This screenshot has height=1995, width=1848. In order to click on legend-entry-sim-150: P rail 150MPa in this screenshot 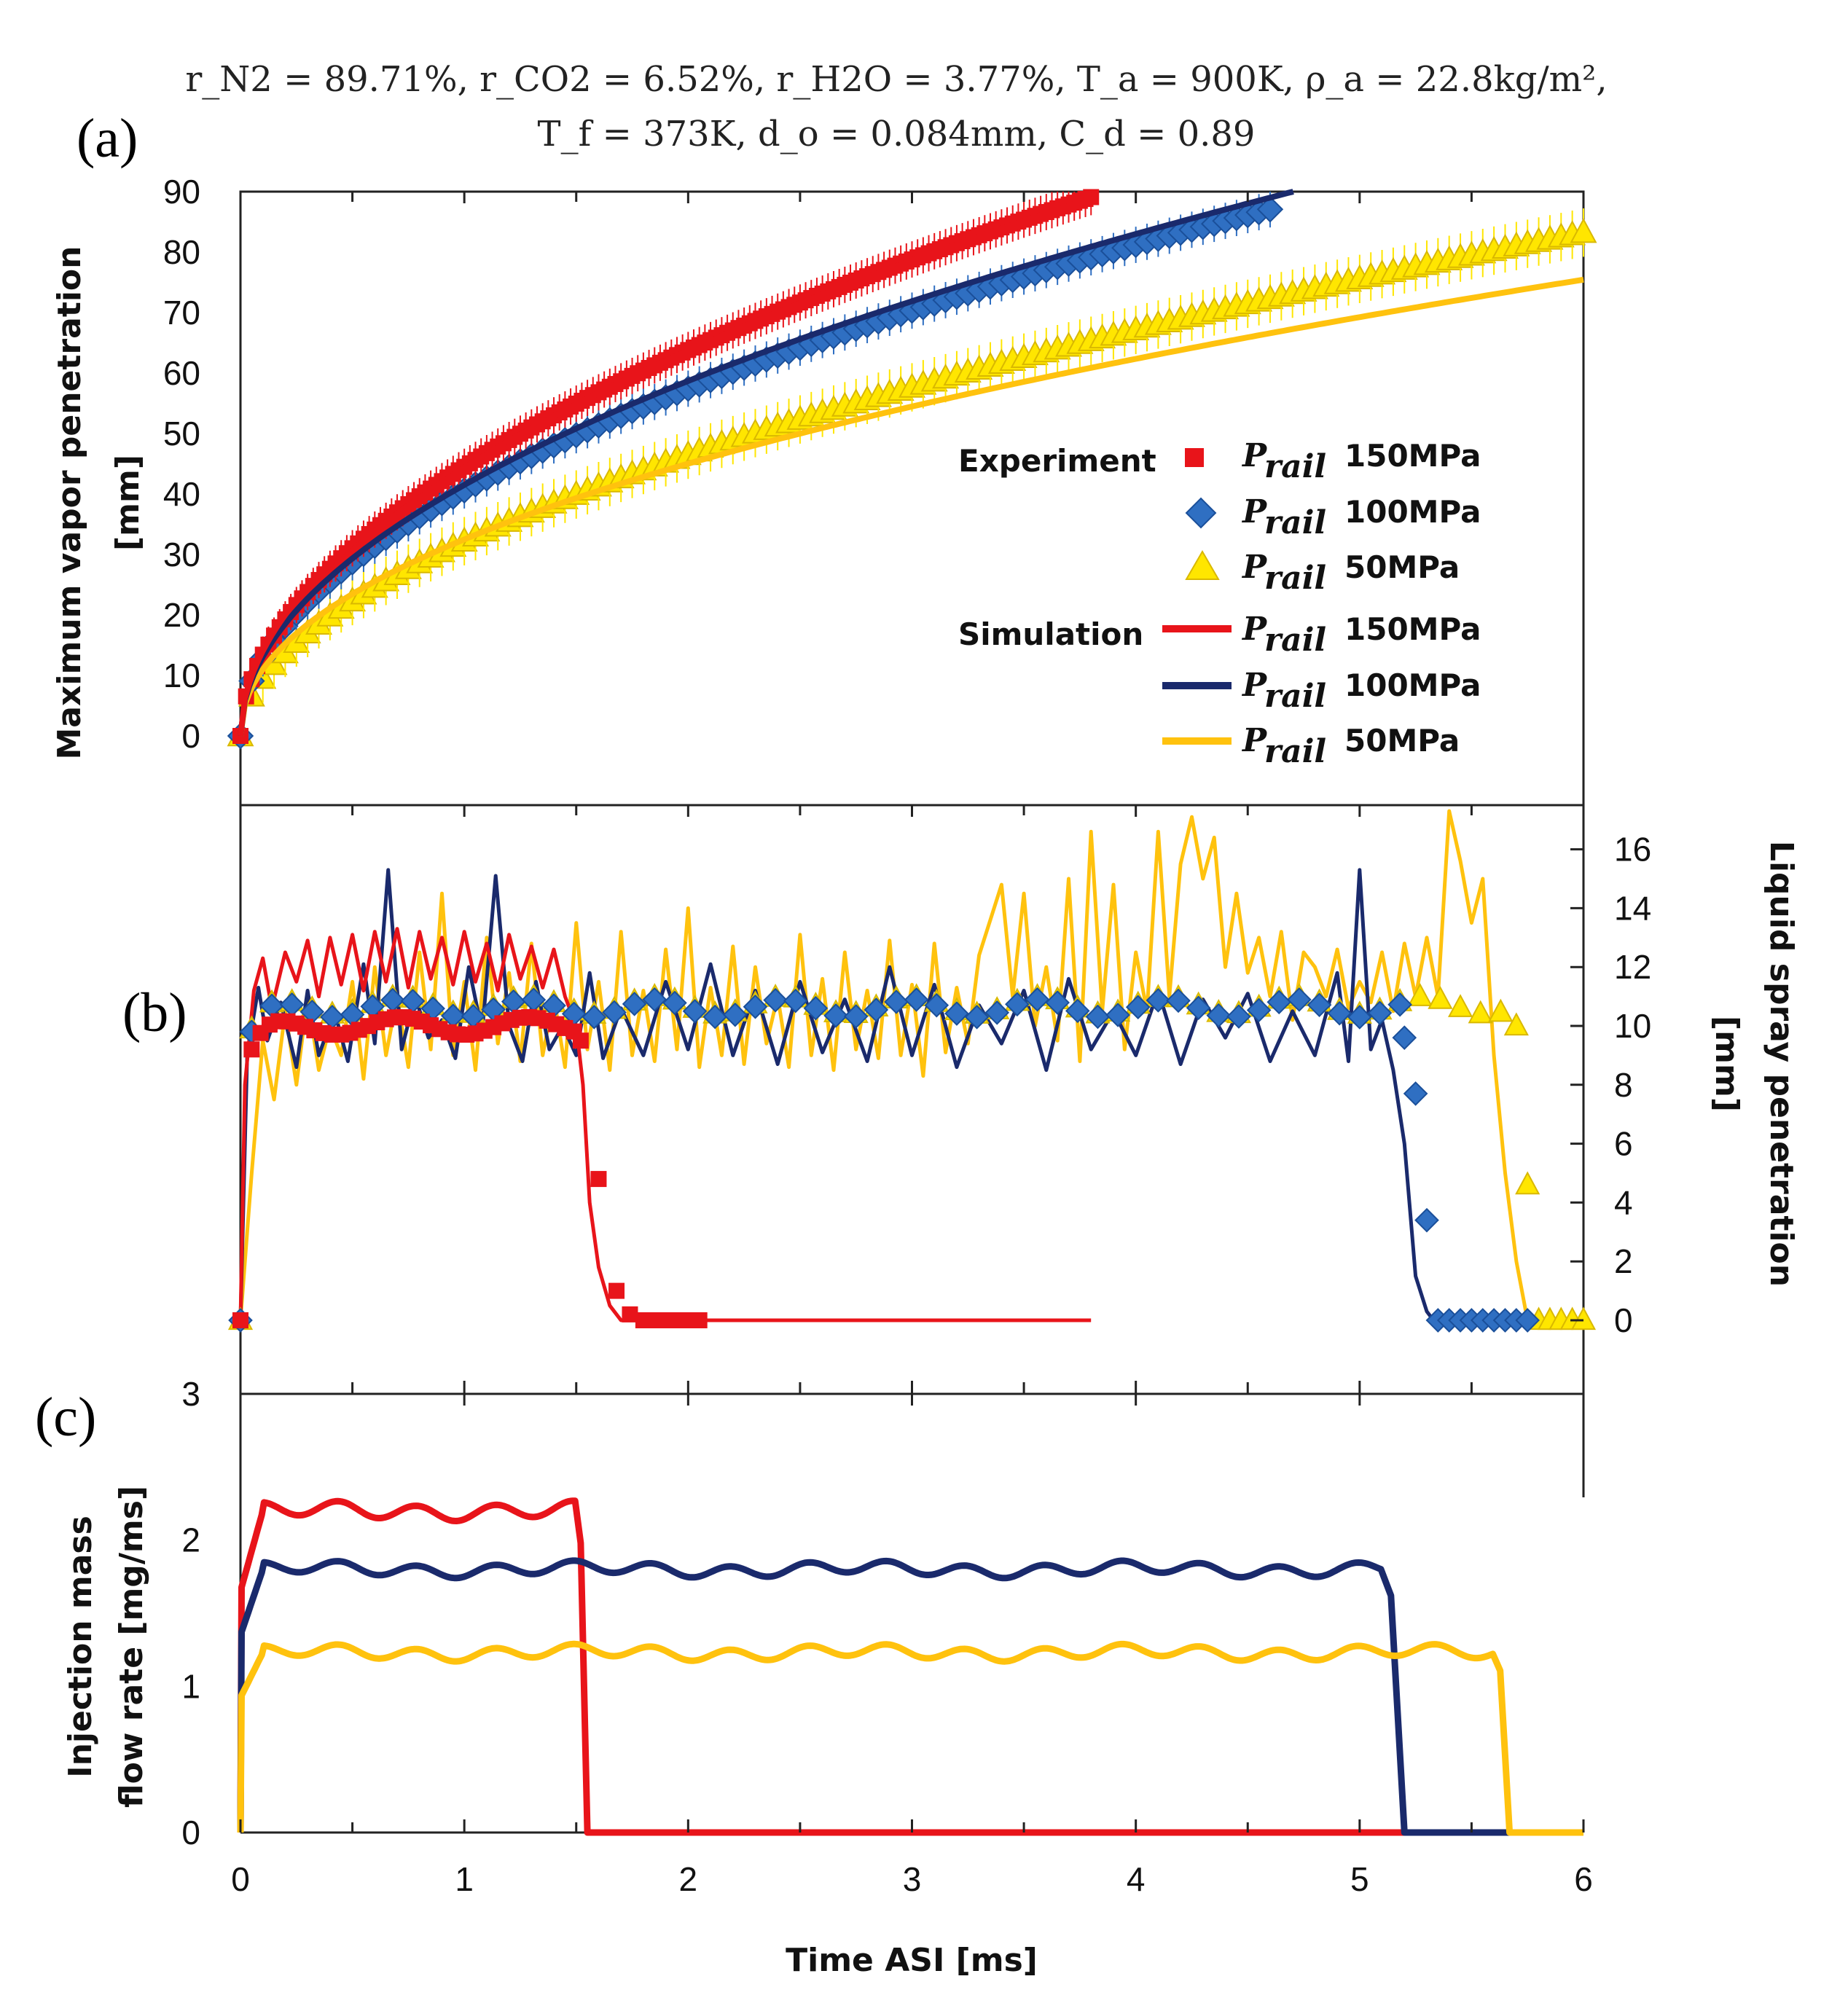, I will do `click(1361, 635)`.